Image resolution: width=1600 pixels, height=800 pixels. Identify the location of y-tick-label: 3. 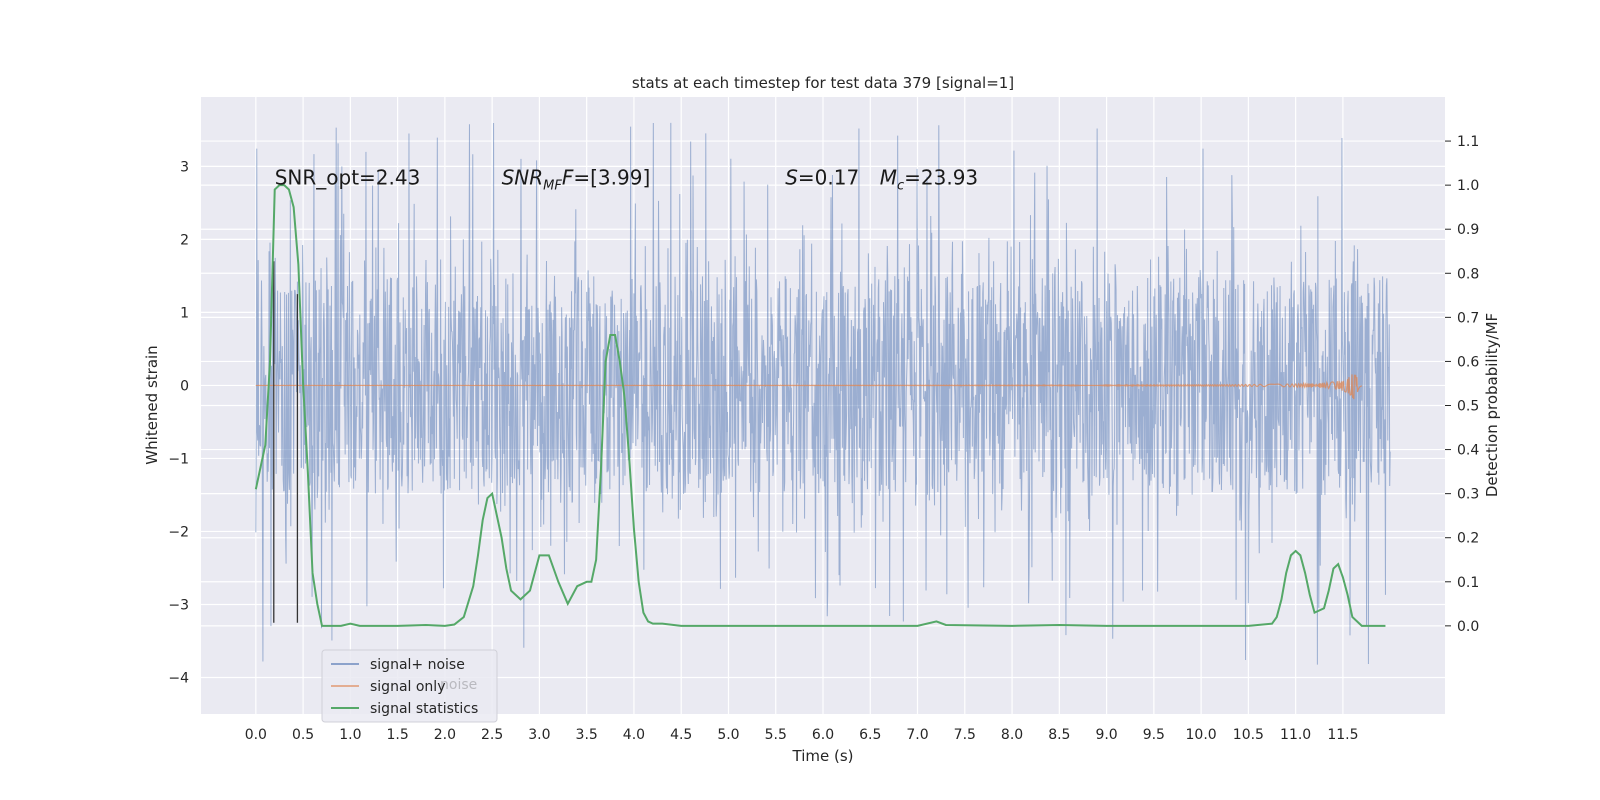
(184, 167).